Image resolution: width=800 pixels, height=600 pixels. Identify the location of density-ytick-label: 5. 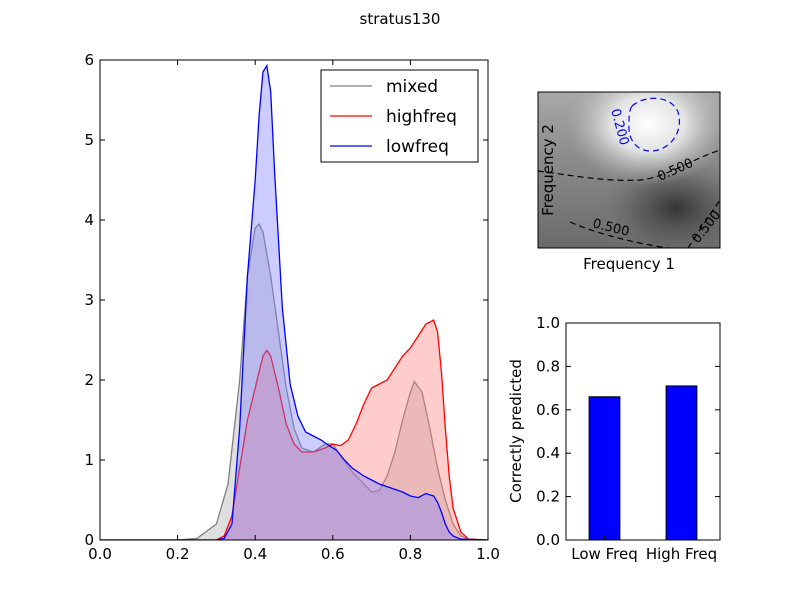
(89, 140).